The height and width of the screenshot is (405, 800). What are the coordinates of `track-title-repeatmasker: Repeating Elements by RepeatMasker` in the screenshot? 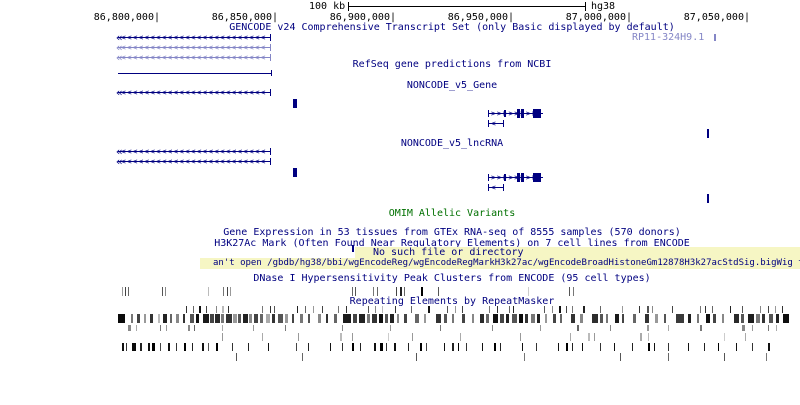 It's located at (452, 301).